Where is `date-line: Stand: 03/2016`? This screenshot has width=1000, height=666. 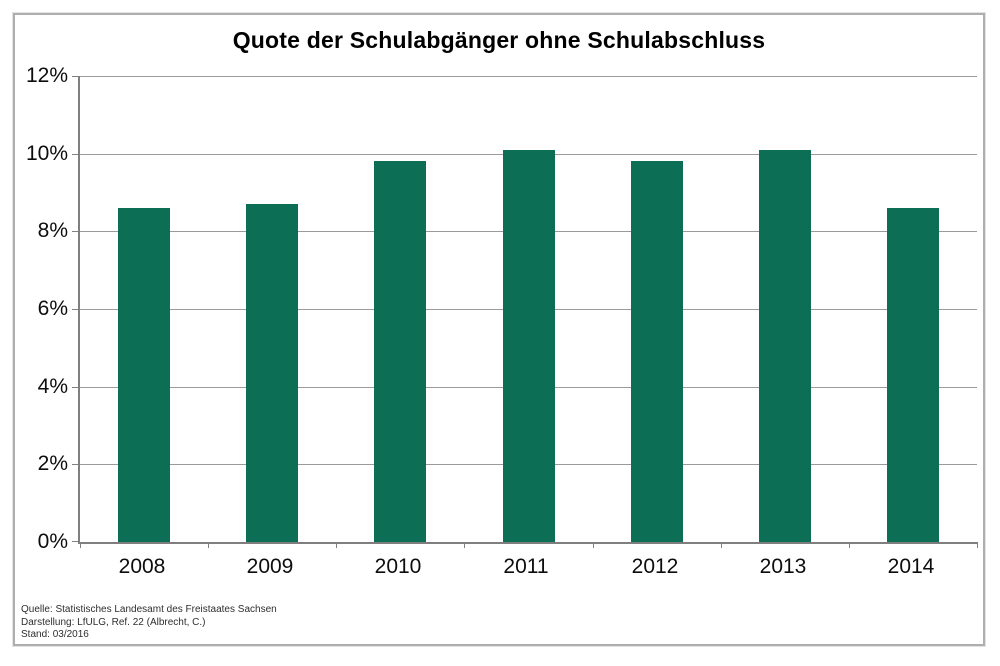 date-line: Stand: 03/2016 is located at coordinates (55, 634).